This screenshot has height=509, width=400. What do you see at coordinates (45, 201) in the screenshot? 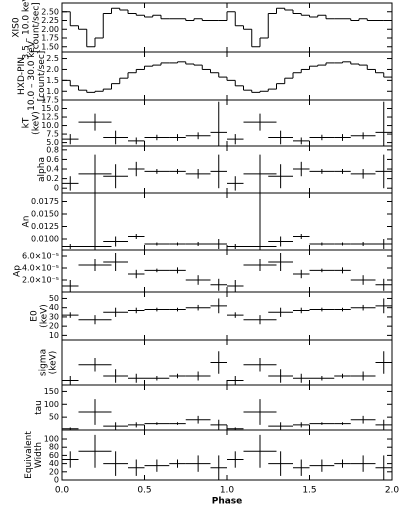
I see `y-tick-label: 0.0175` at bounding box center [45, 201].